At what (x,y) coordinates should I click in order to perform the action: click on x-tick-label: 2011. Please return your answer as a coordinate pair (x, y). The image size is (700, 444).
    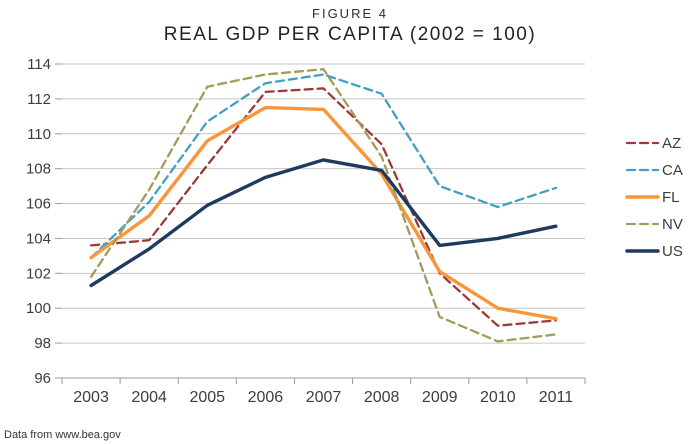
    Looking at the image, I should click on (556, 397).